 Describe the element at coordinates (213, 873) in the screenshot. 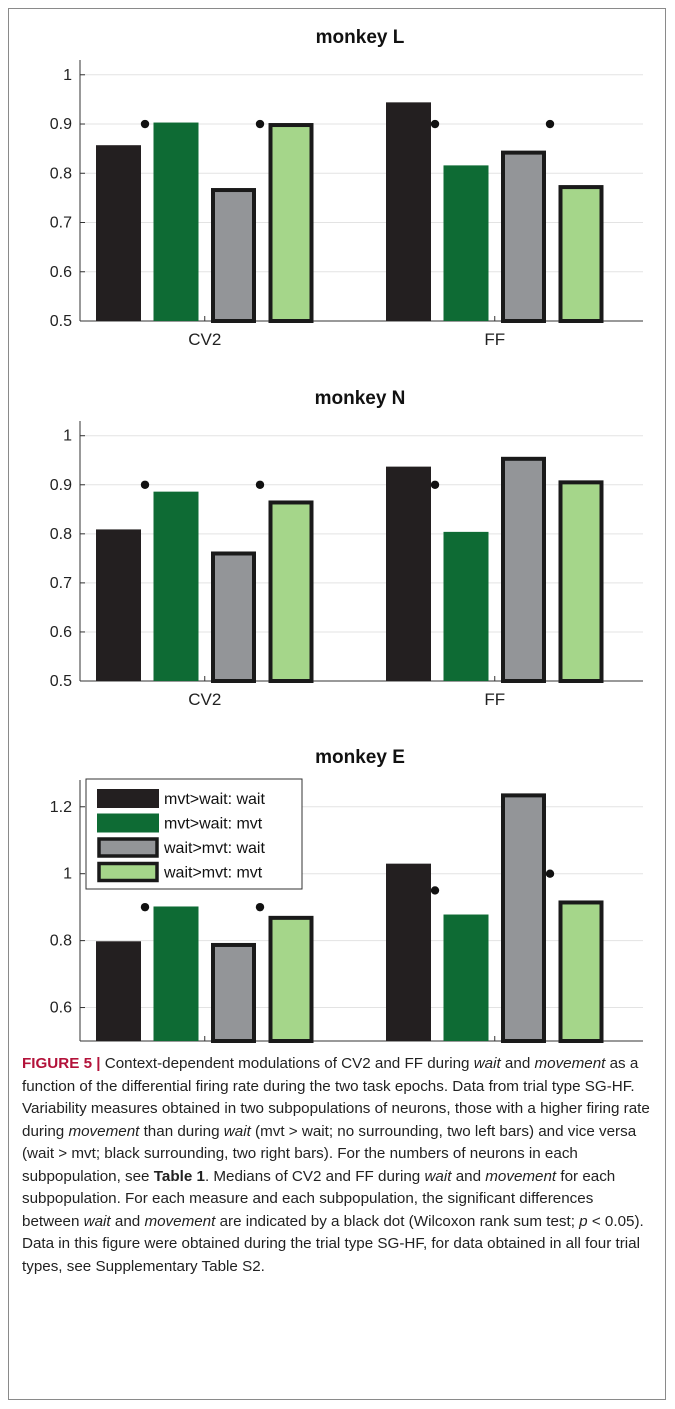

I see `legend-label: wait>mvt: mvt` at that location.